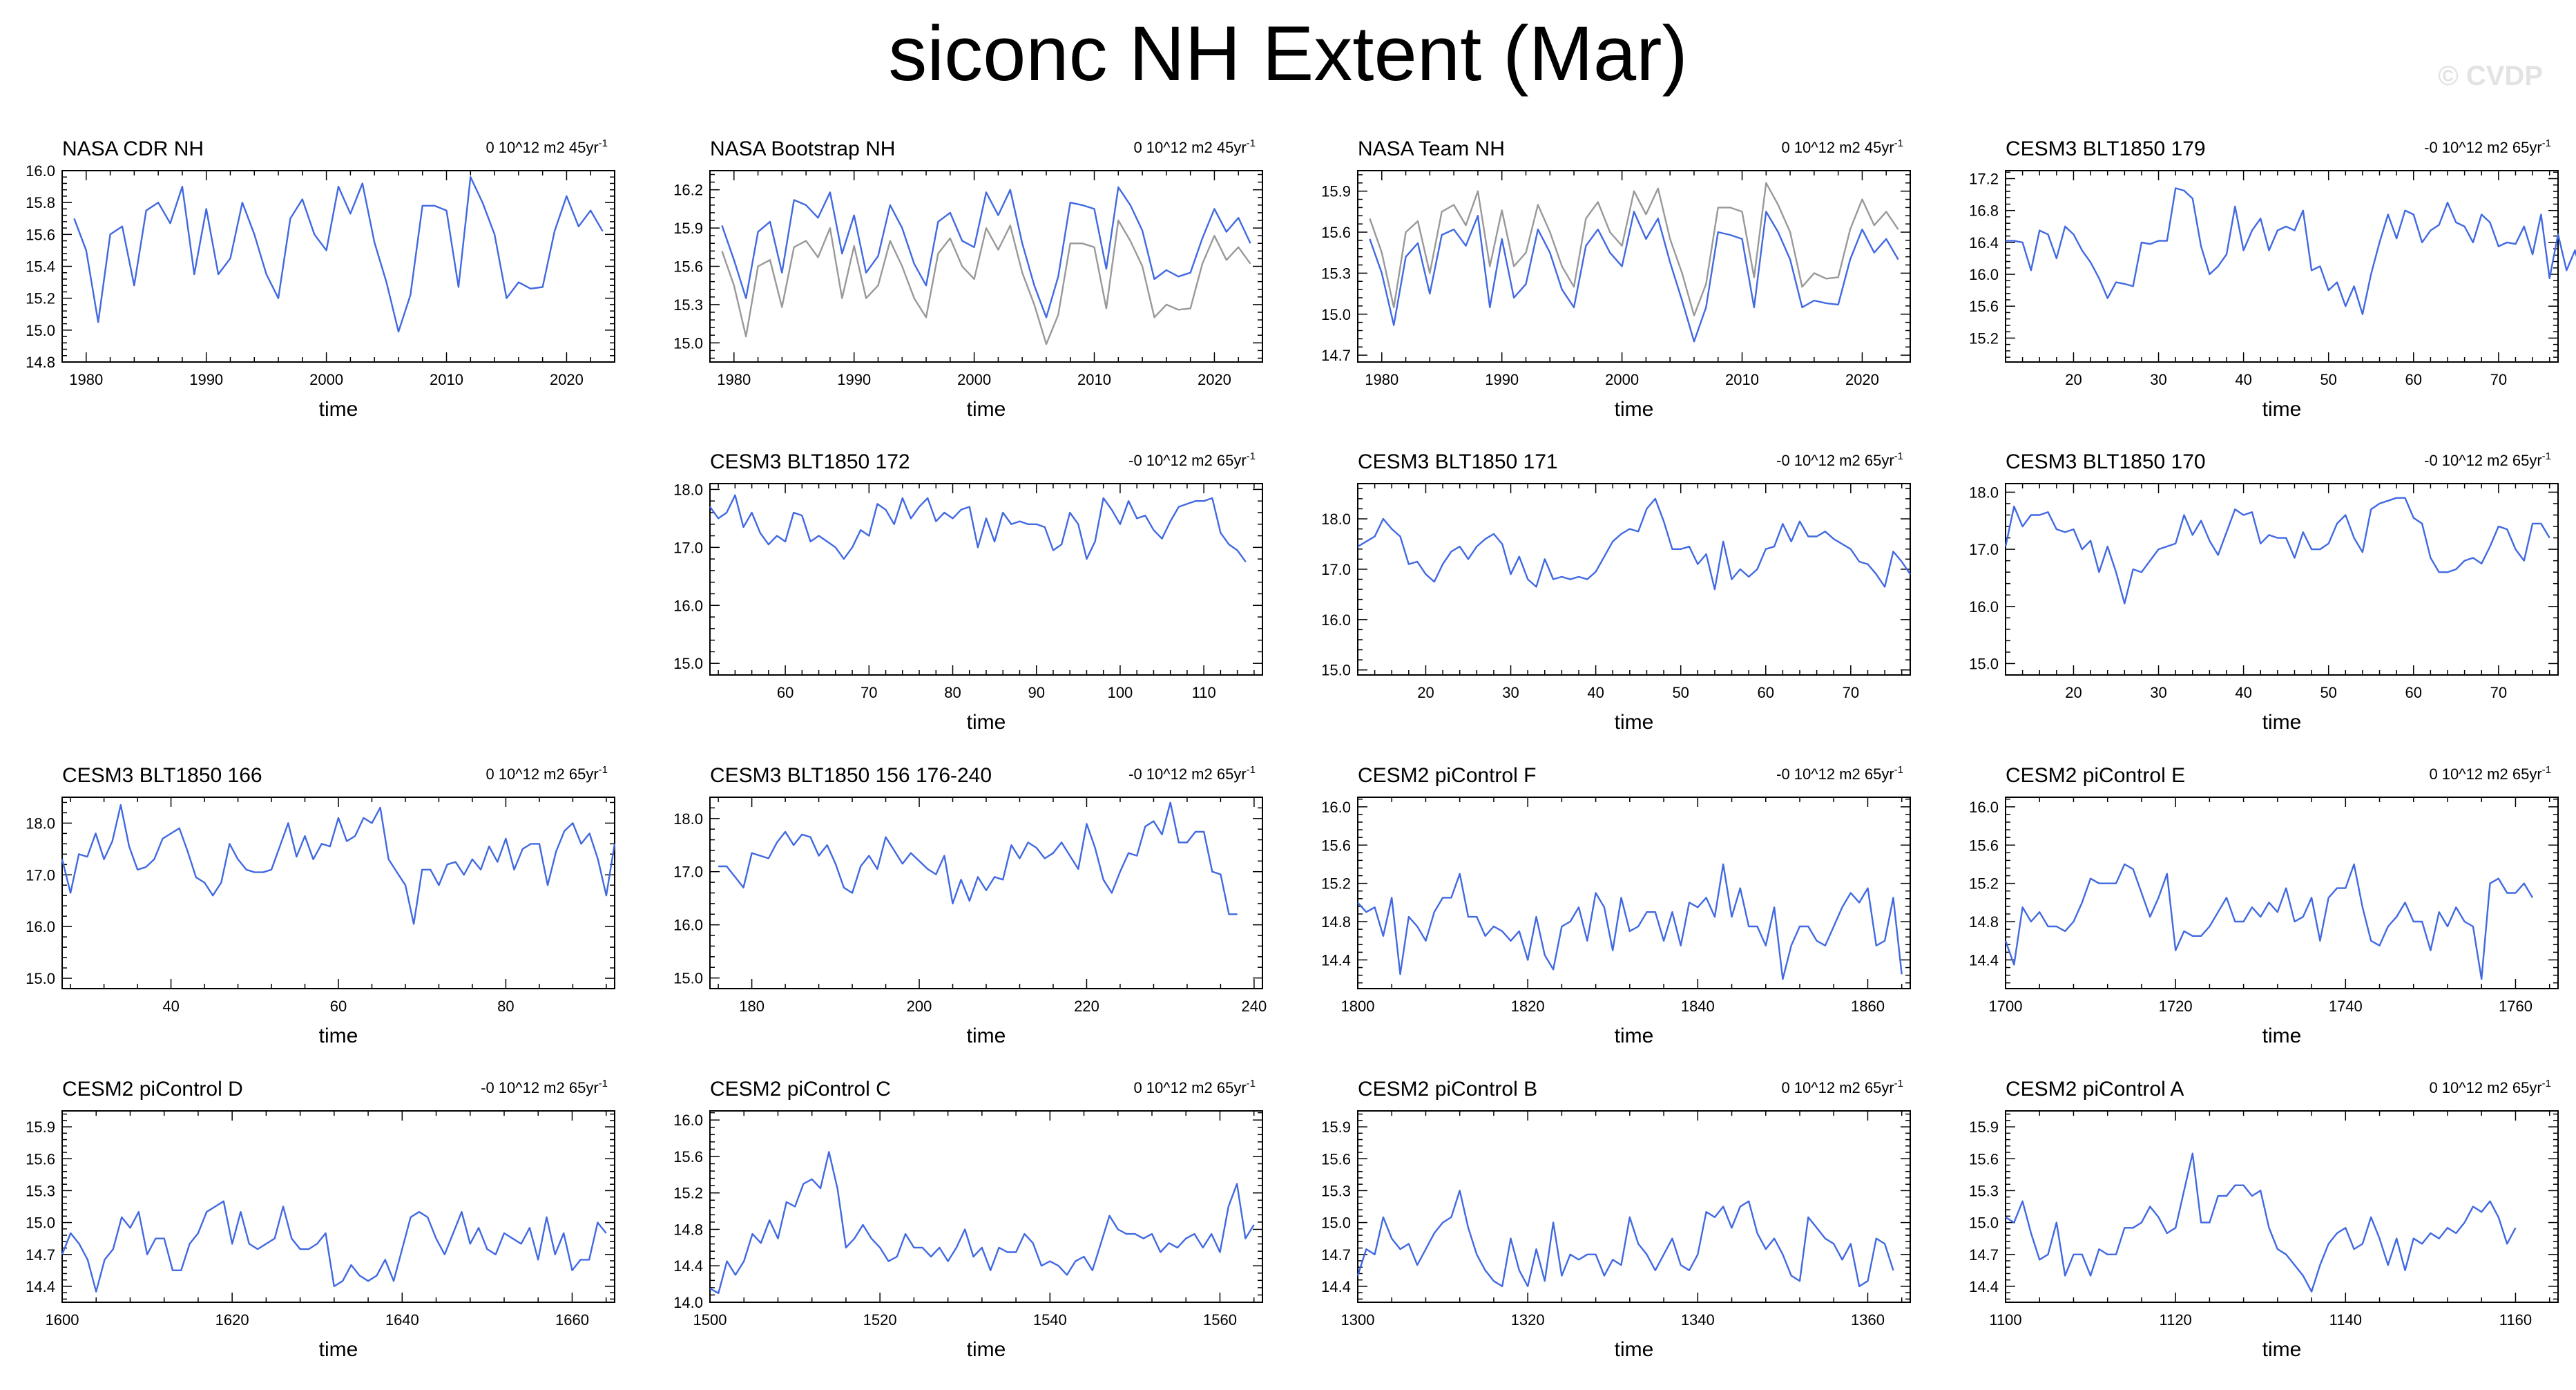  I want to click on x-tick-label: 1100, so click(2005, 1320).